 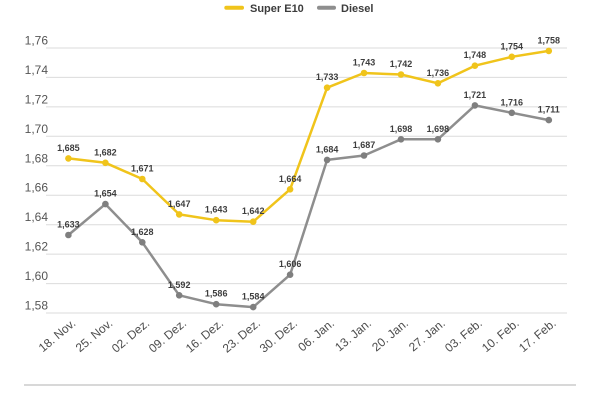 I want to click on svg-text: Diesel, so click(x=357, y=9).